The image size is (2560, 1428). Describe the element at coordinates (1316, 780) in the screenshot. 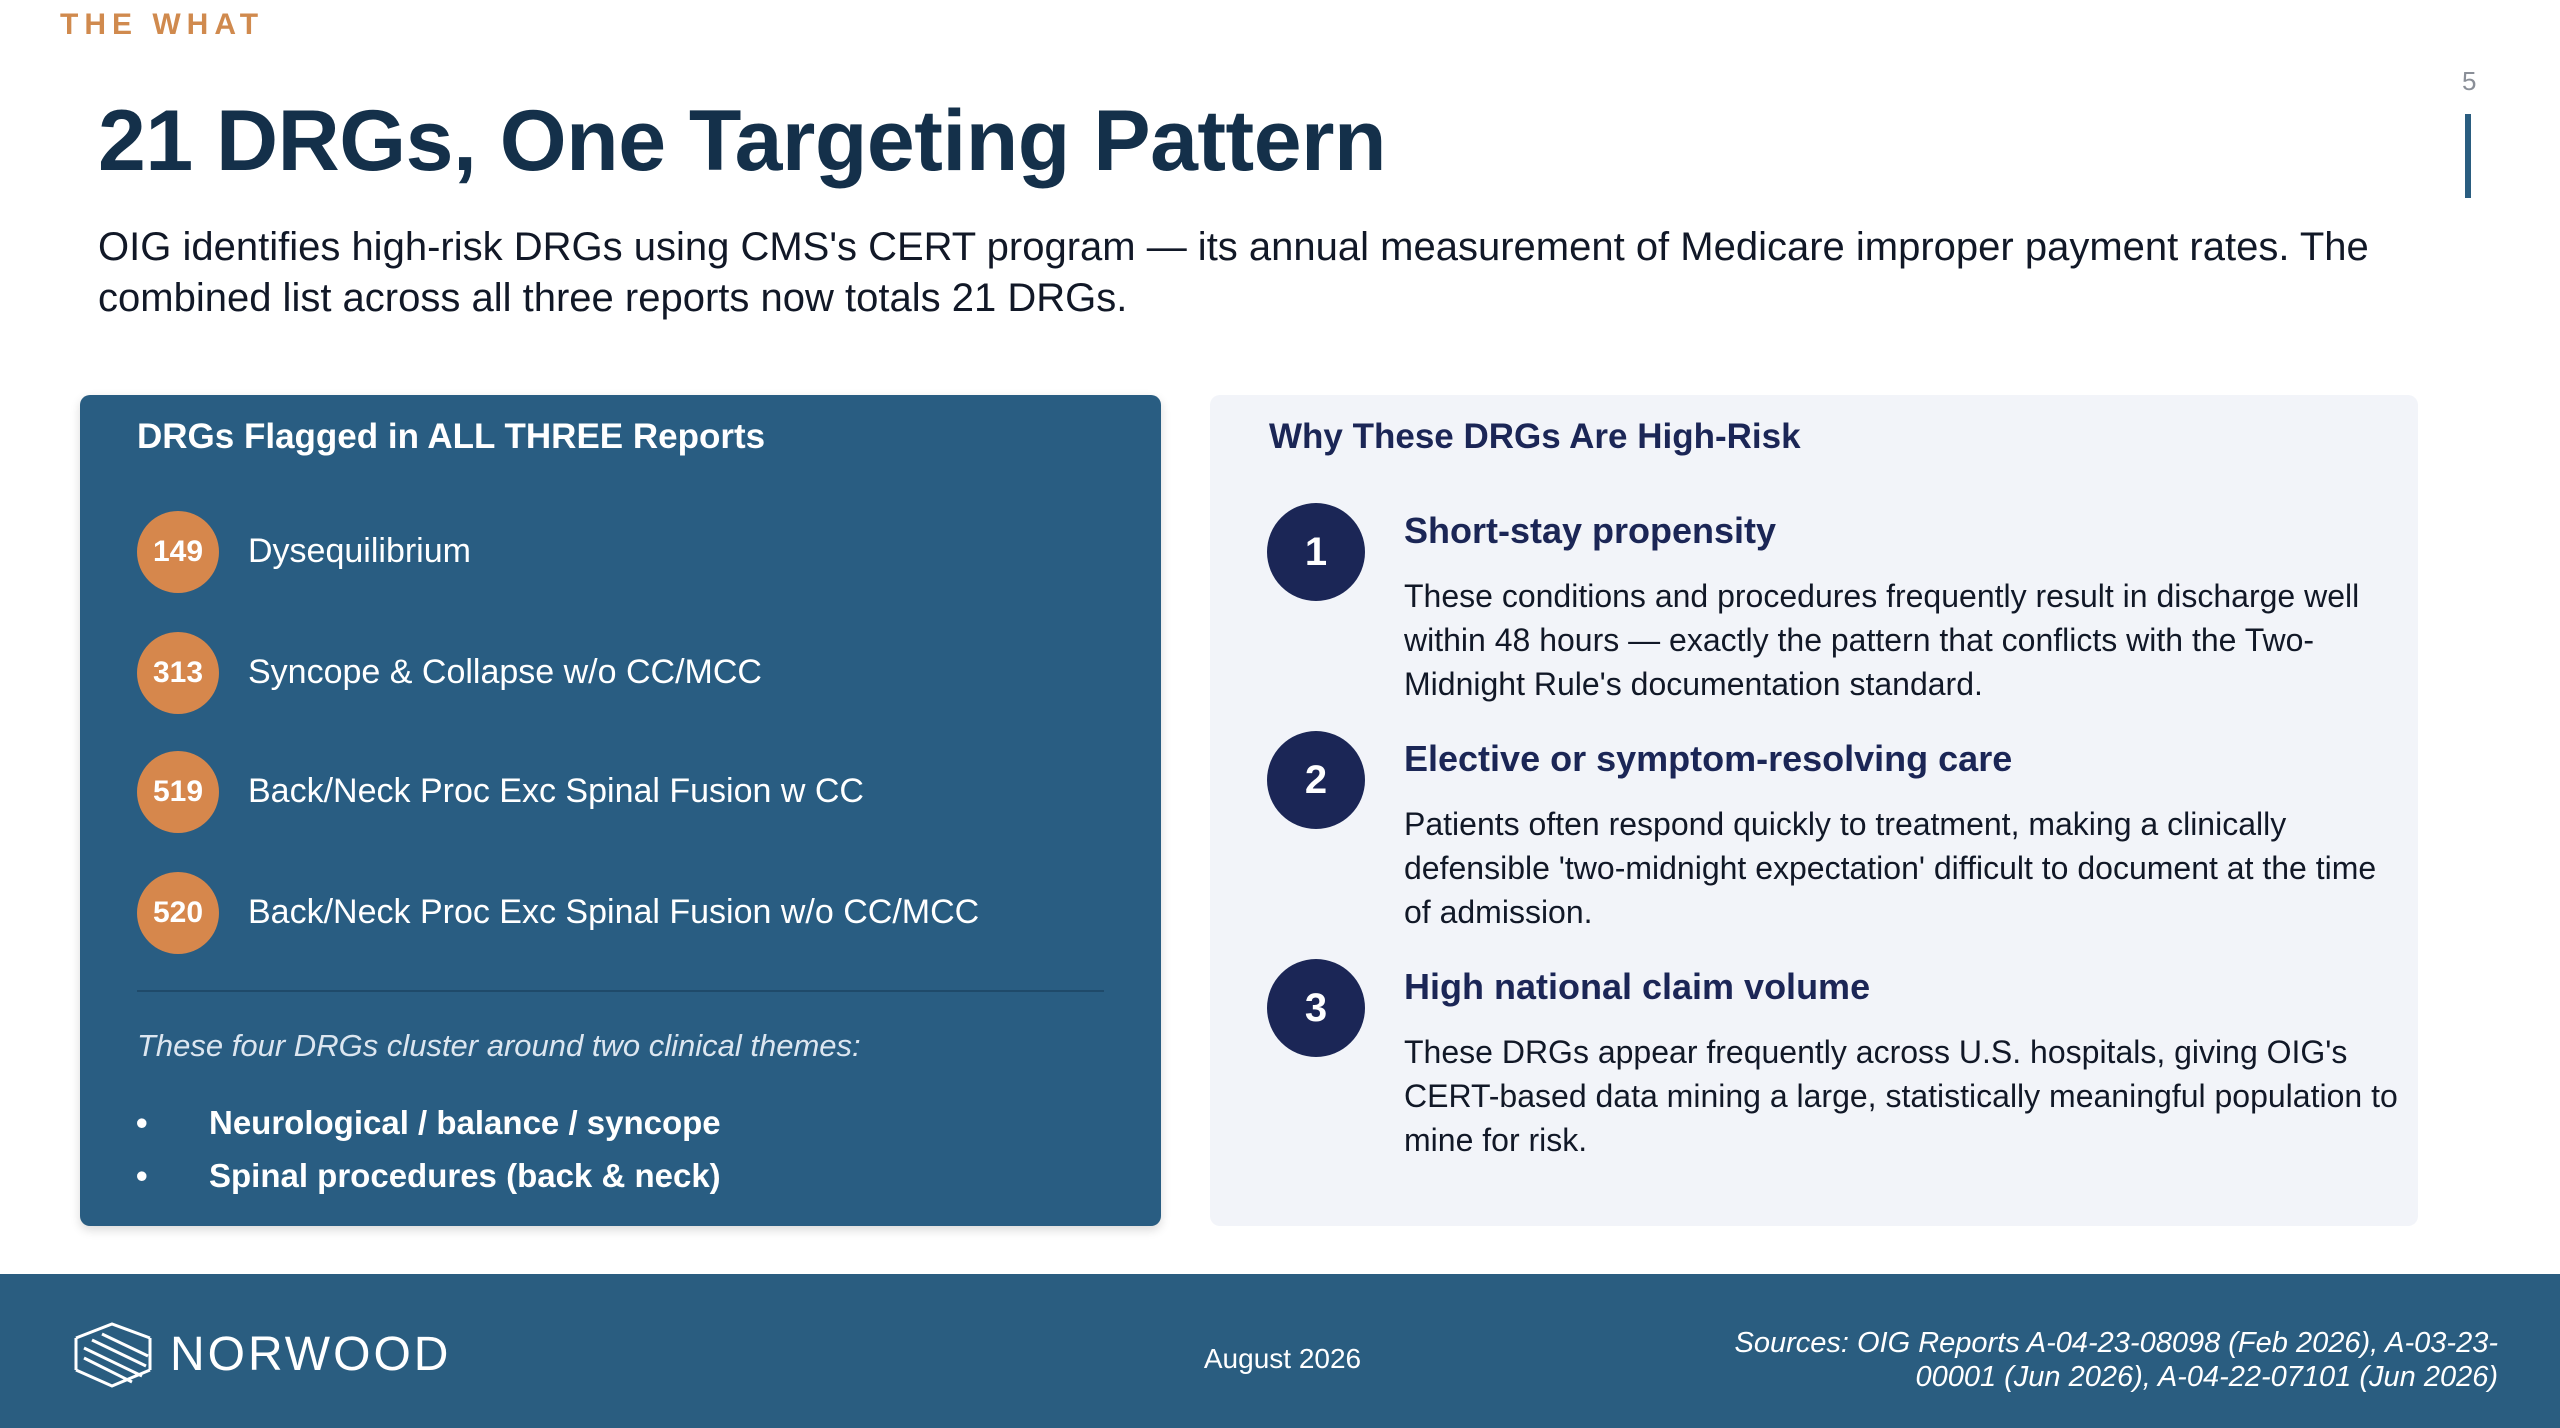

I see `step-number: 2` at that location.